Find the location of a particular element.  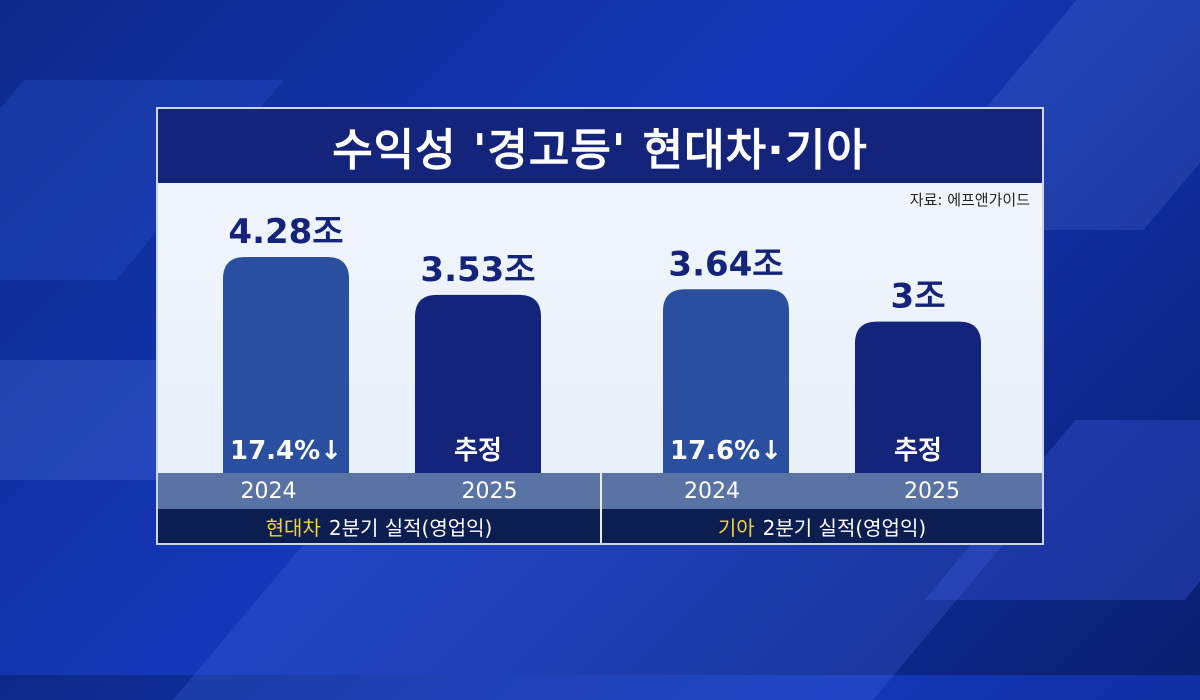

title-bar: 수익성 '경고등' 현대차·기아 is located at coordinates (600, 146).